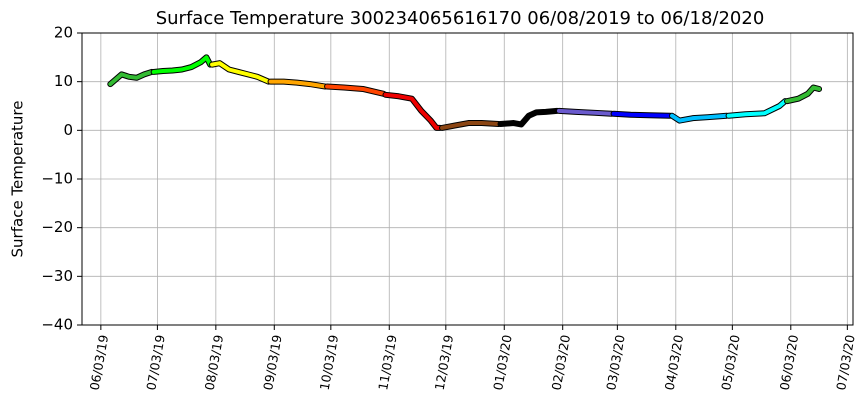 This screenshot has height=408, width=863. Describe the element at coordinates (789, 362) in the screenshot. I see `x-tick-label: 06/03/20` at that location.